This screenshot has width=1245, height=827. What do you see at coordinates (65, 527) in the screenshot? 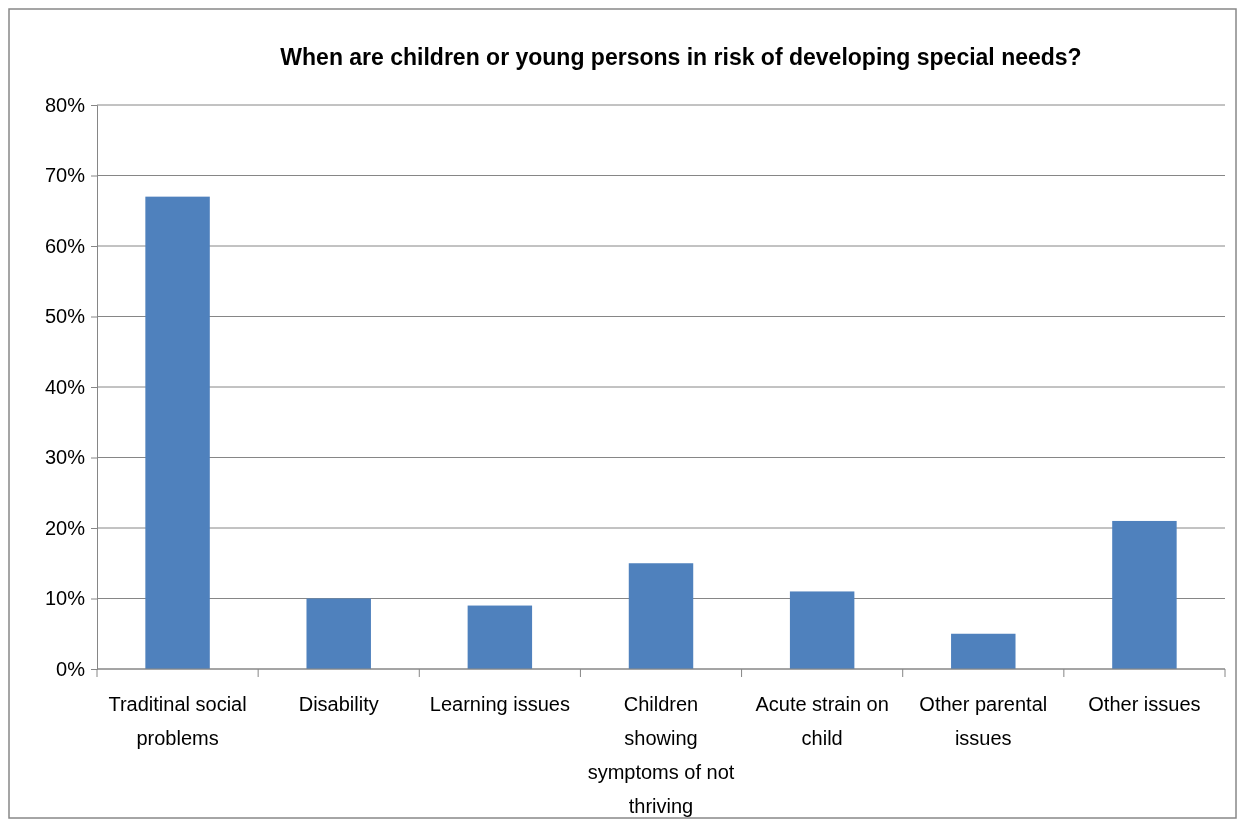
I see `y-tick-label: 20%` at bounding box center [65, 527].